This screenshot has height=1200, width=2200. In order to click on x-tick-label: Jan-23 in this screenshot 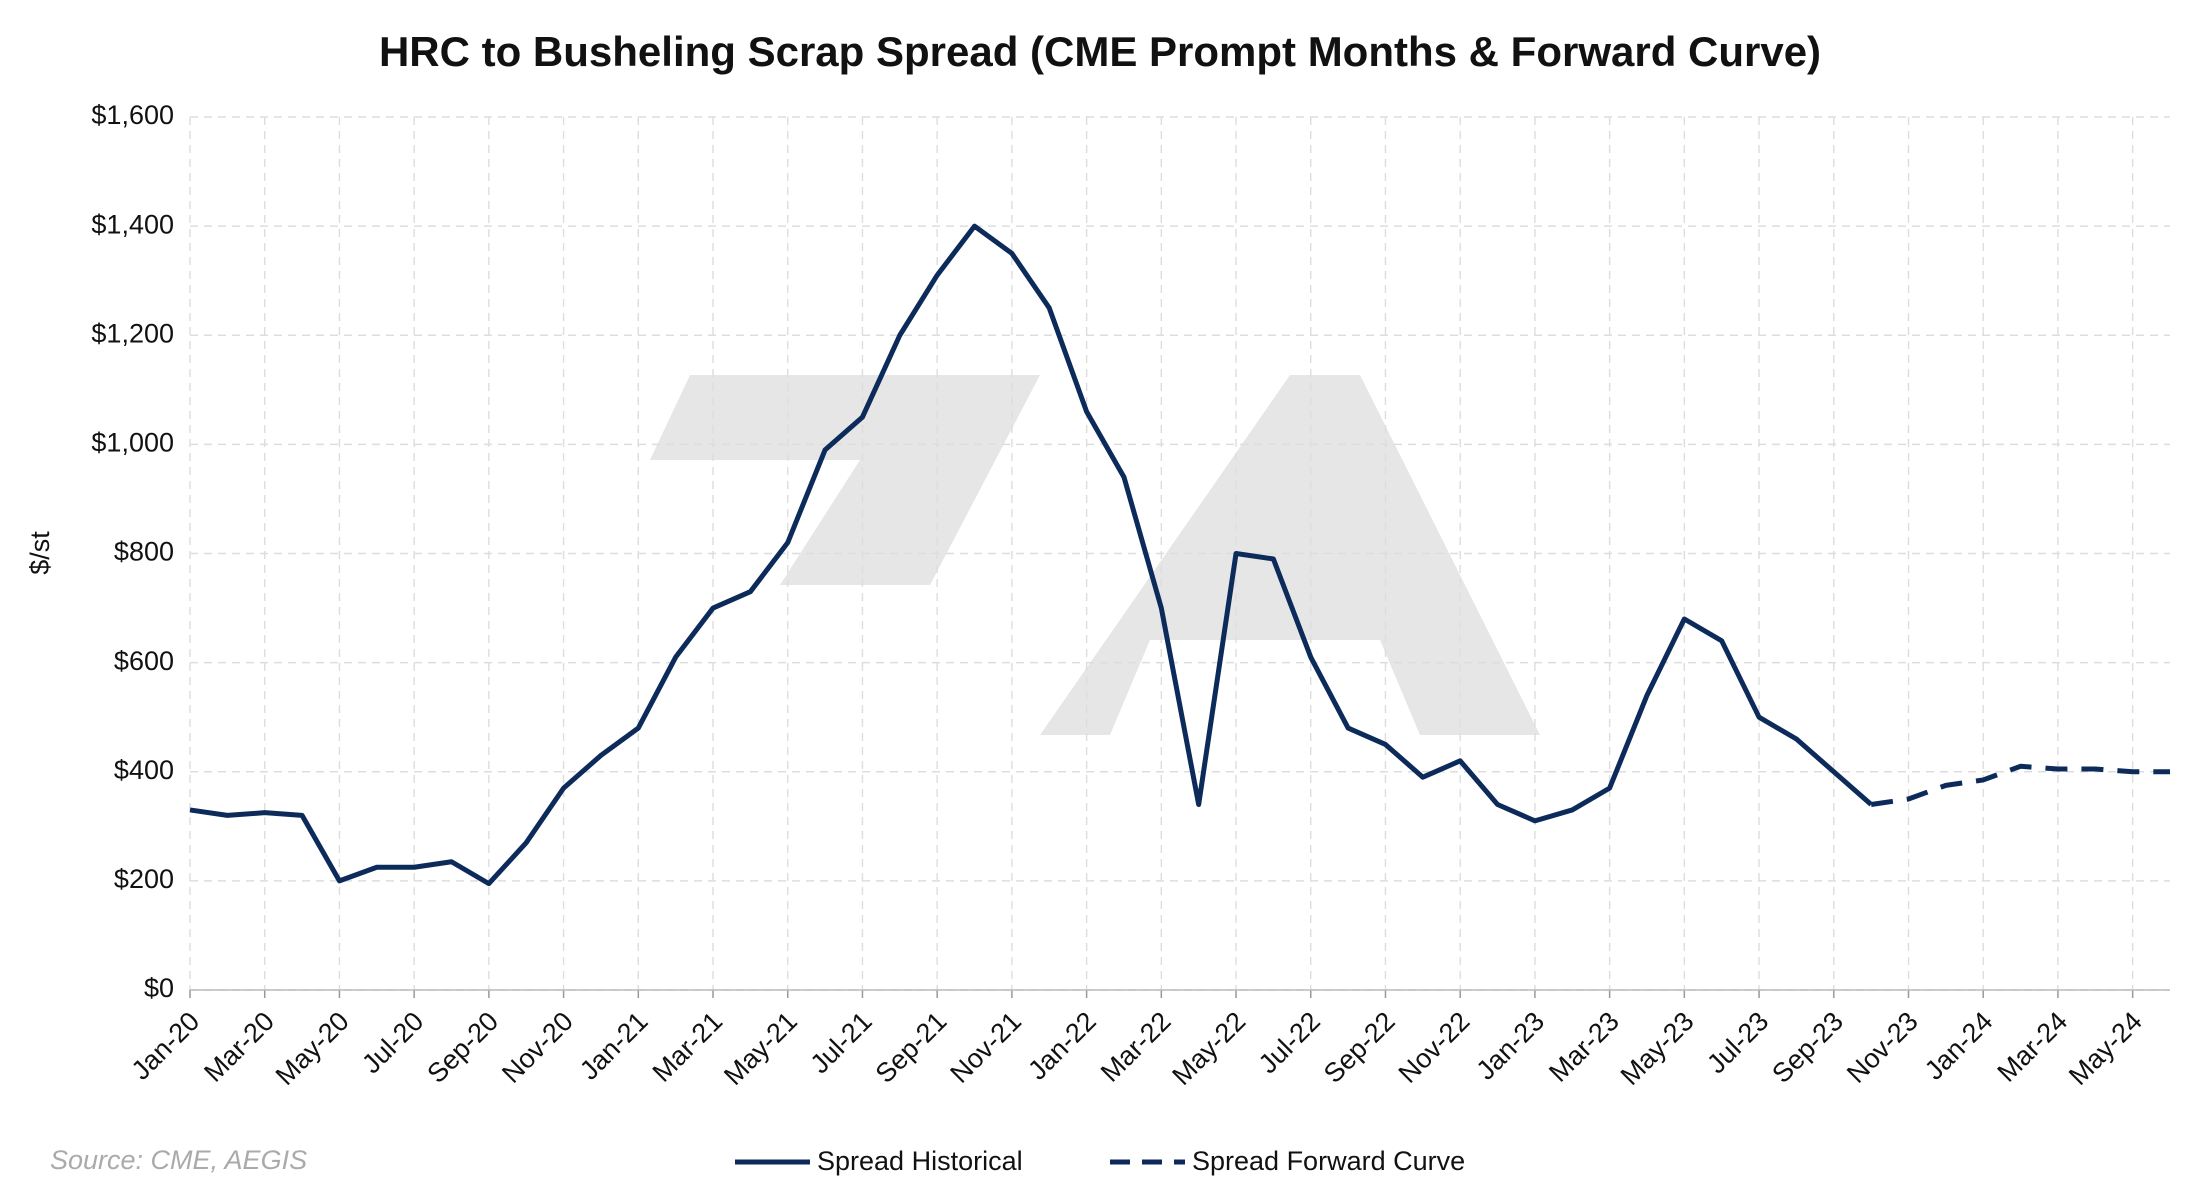, I will do `click(1511, 1046)`.